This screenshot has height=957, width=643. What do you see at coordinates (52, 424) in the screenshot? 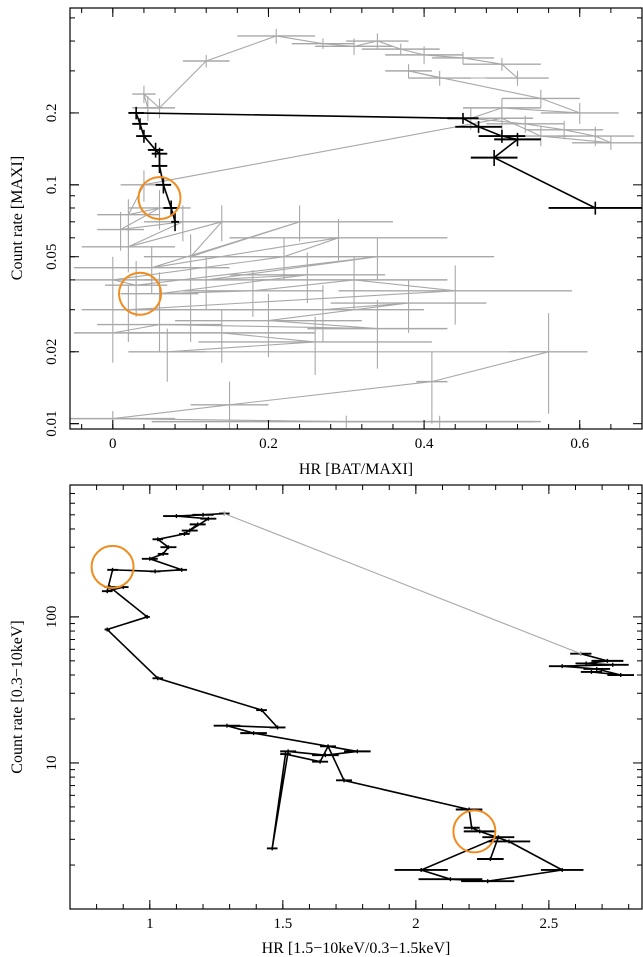
I see `y-tick-label: 0.01` at bounding box center [52, 424].